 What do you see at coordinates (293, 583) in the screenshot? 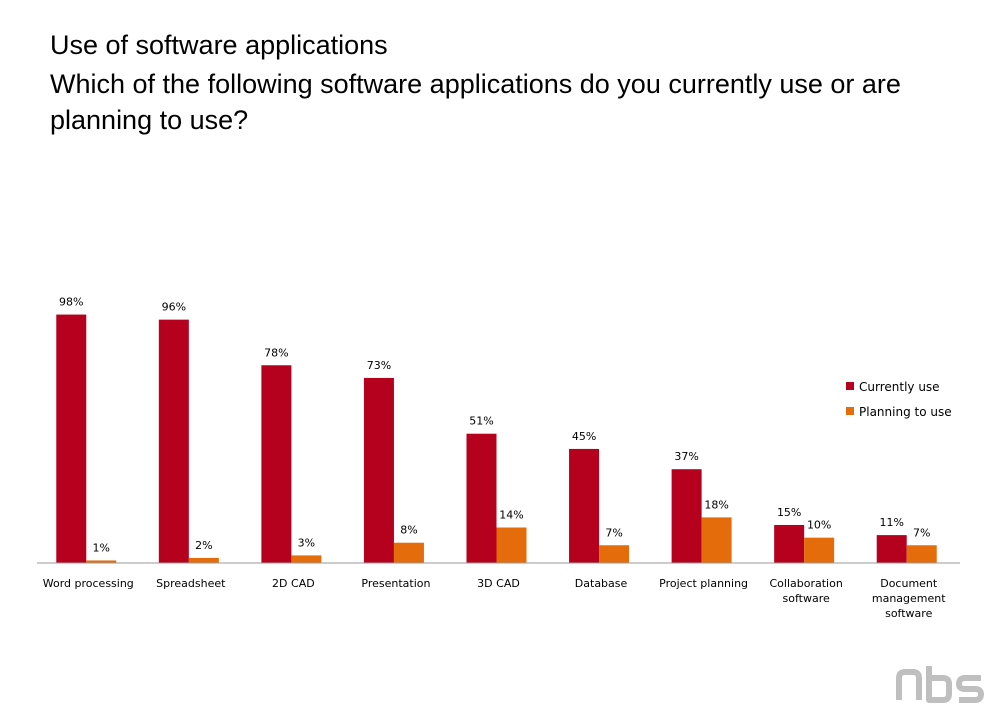
I see `category-label: 2D CAD` at bounding box center [293, 583].